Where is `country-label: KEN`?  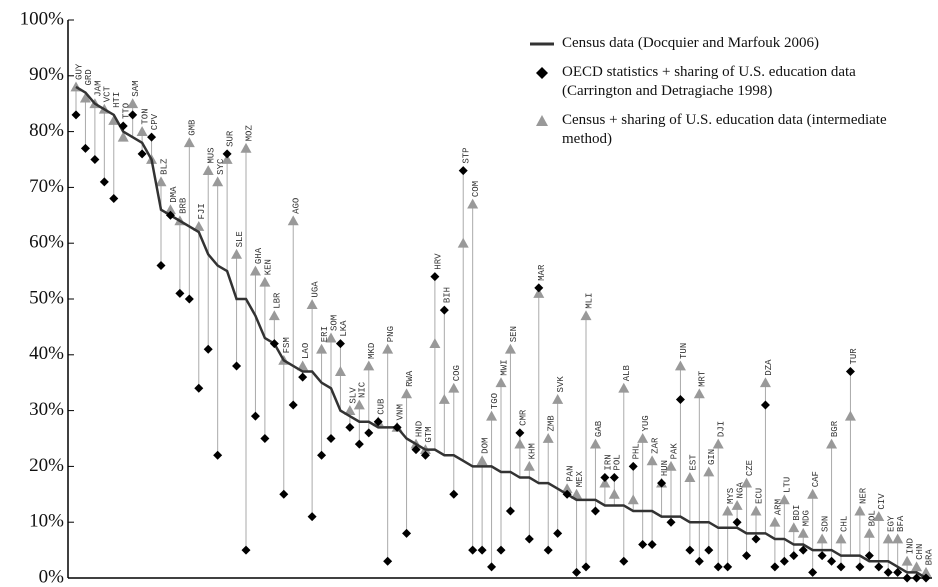
country-label: KEN is located at coordinates (268, 267).